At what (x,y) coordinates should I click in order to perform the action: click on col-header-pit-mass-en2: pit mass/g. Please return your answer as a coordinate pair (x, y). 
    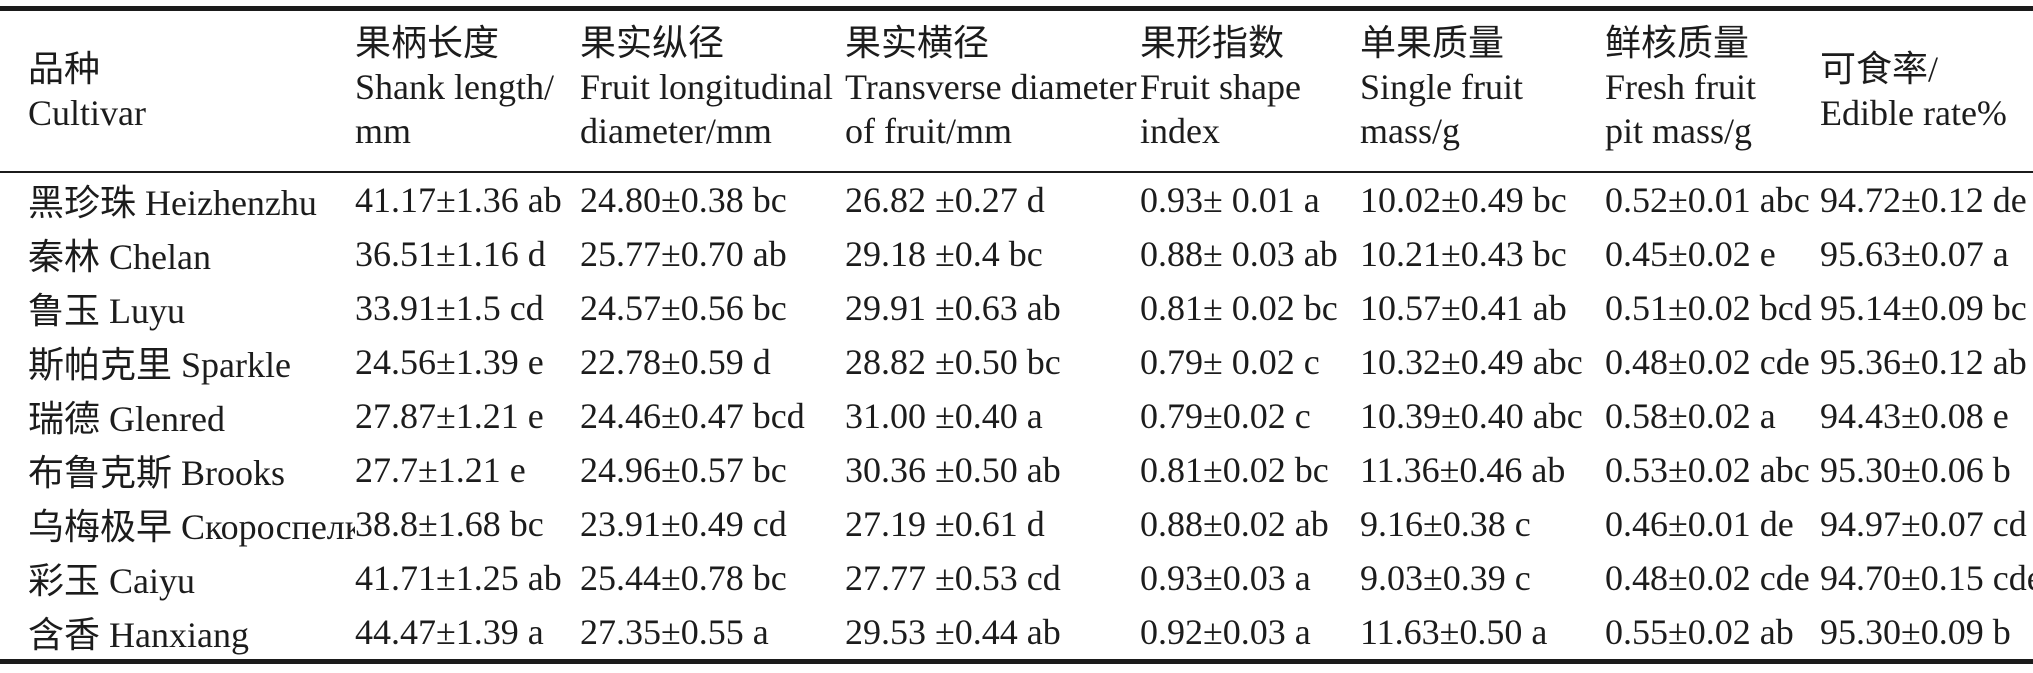
    Looking at the image, I should click on (1679, 131).